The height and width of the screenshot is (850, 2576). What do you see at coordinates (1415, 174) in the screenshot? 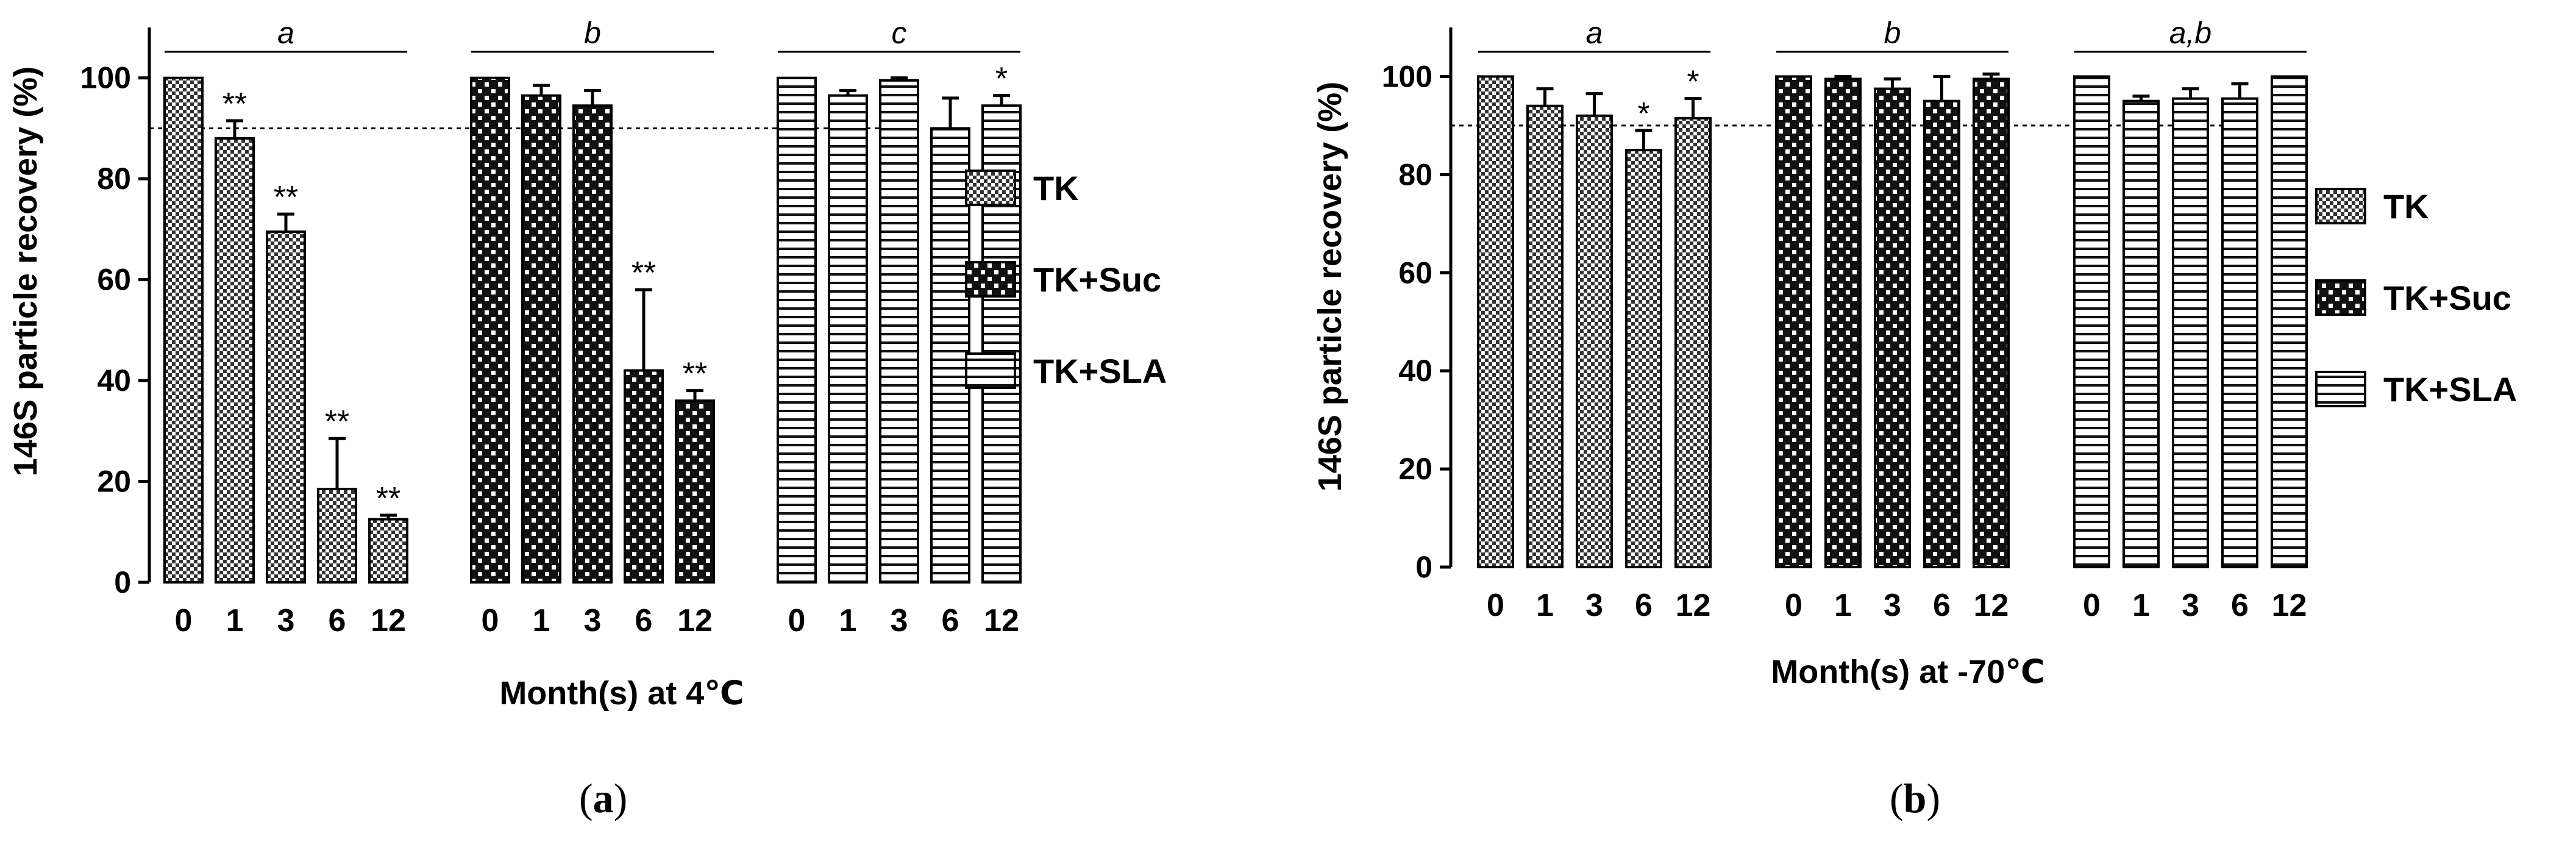
I see `panel-b-y-tick-label: 80` at bounding box center [1415, 174].